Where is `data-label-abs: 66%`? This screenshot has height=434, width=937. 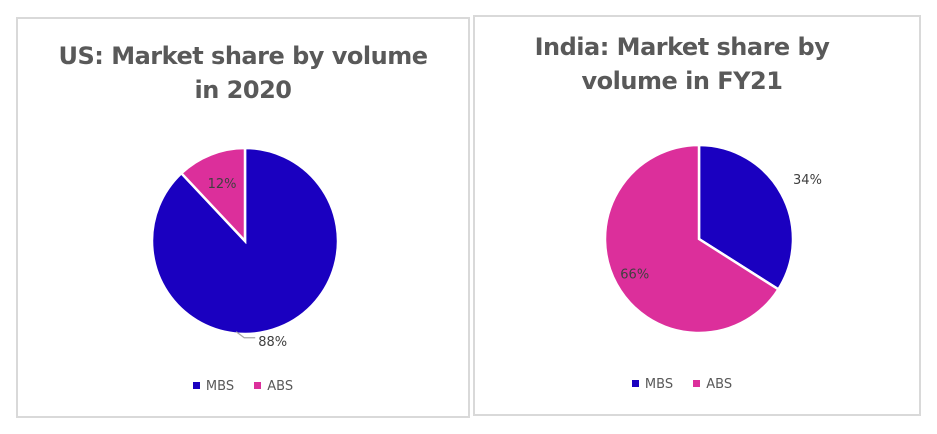 data-label-abs: 66% is located at coordinates (634, 274).